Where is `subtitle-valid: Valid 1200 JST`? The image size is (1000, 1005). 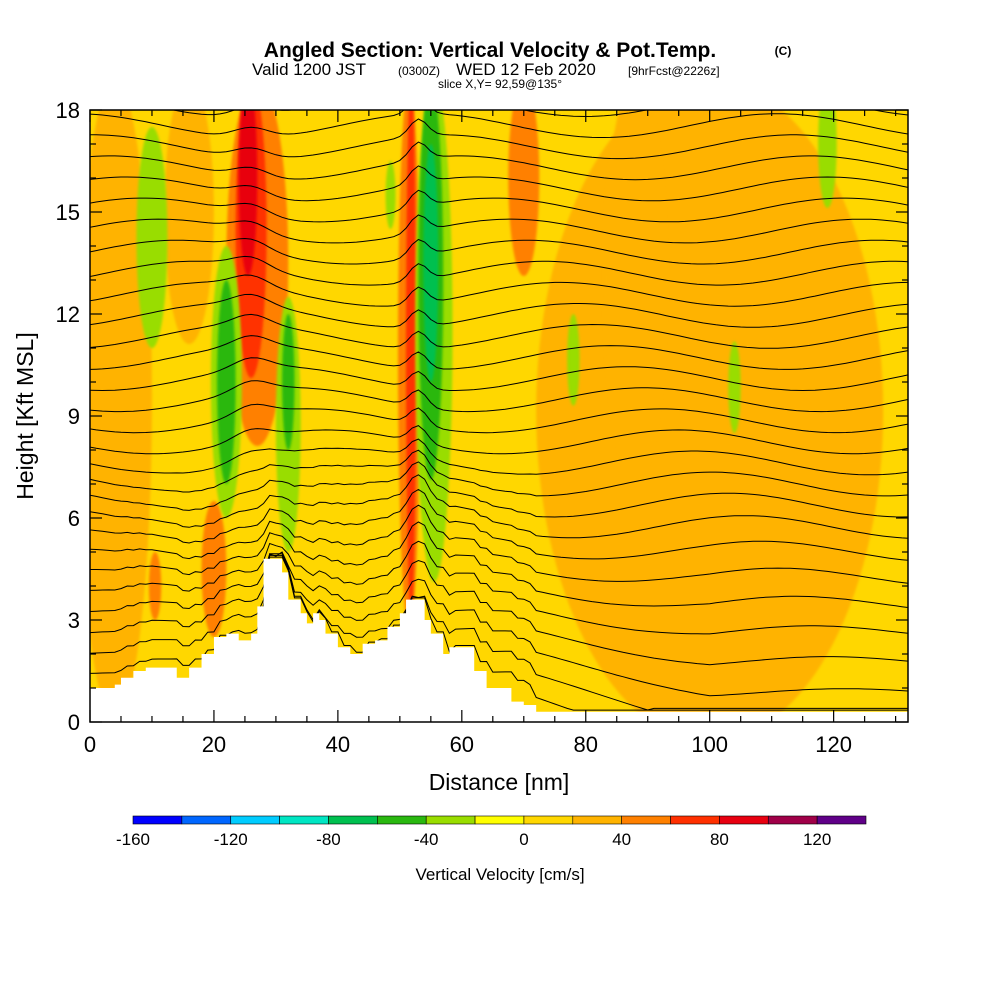
subtitle-valid: Valid 1200 JST is located at coordinates (309, 69).